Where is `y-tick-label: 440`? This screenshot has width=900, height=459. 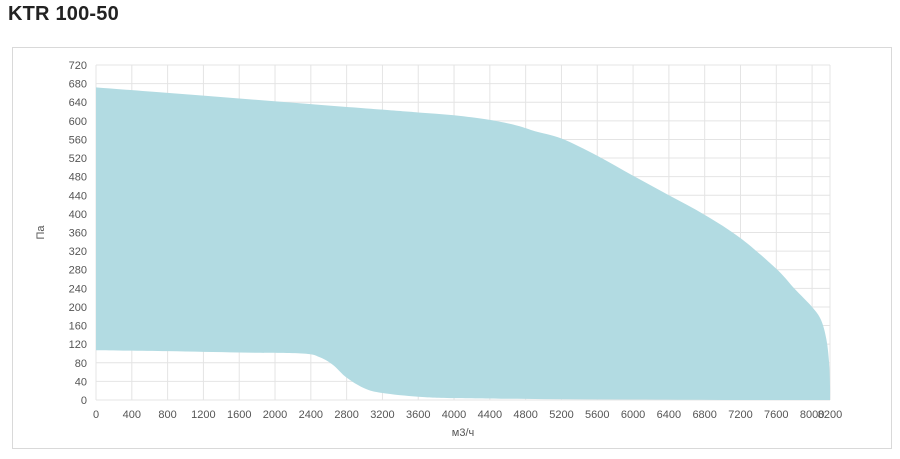
y-tick-label: 440 is located at coordinates (78, 196).